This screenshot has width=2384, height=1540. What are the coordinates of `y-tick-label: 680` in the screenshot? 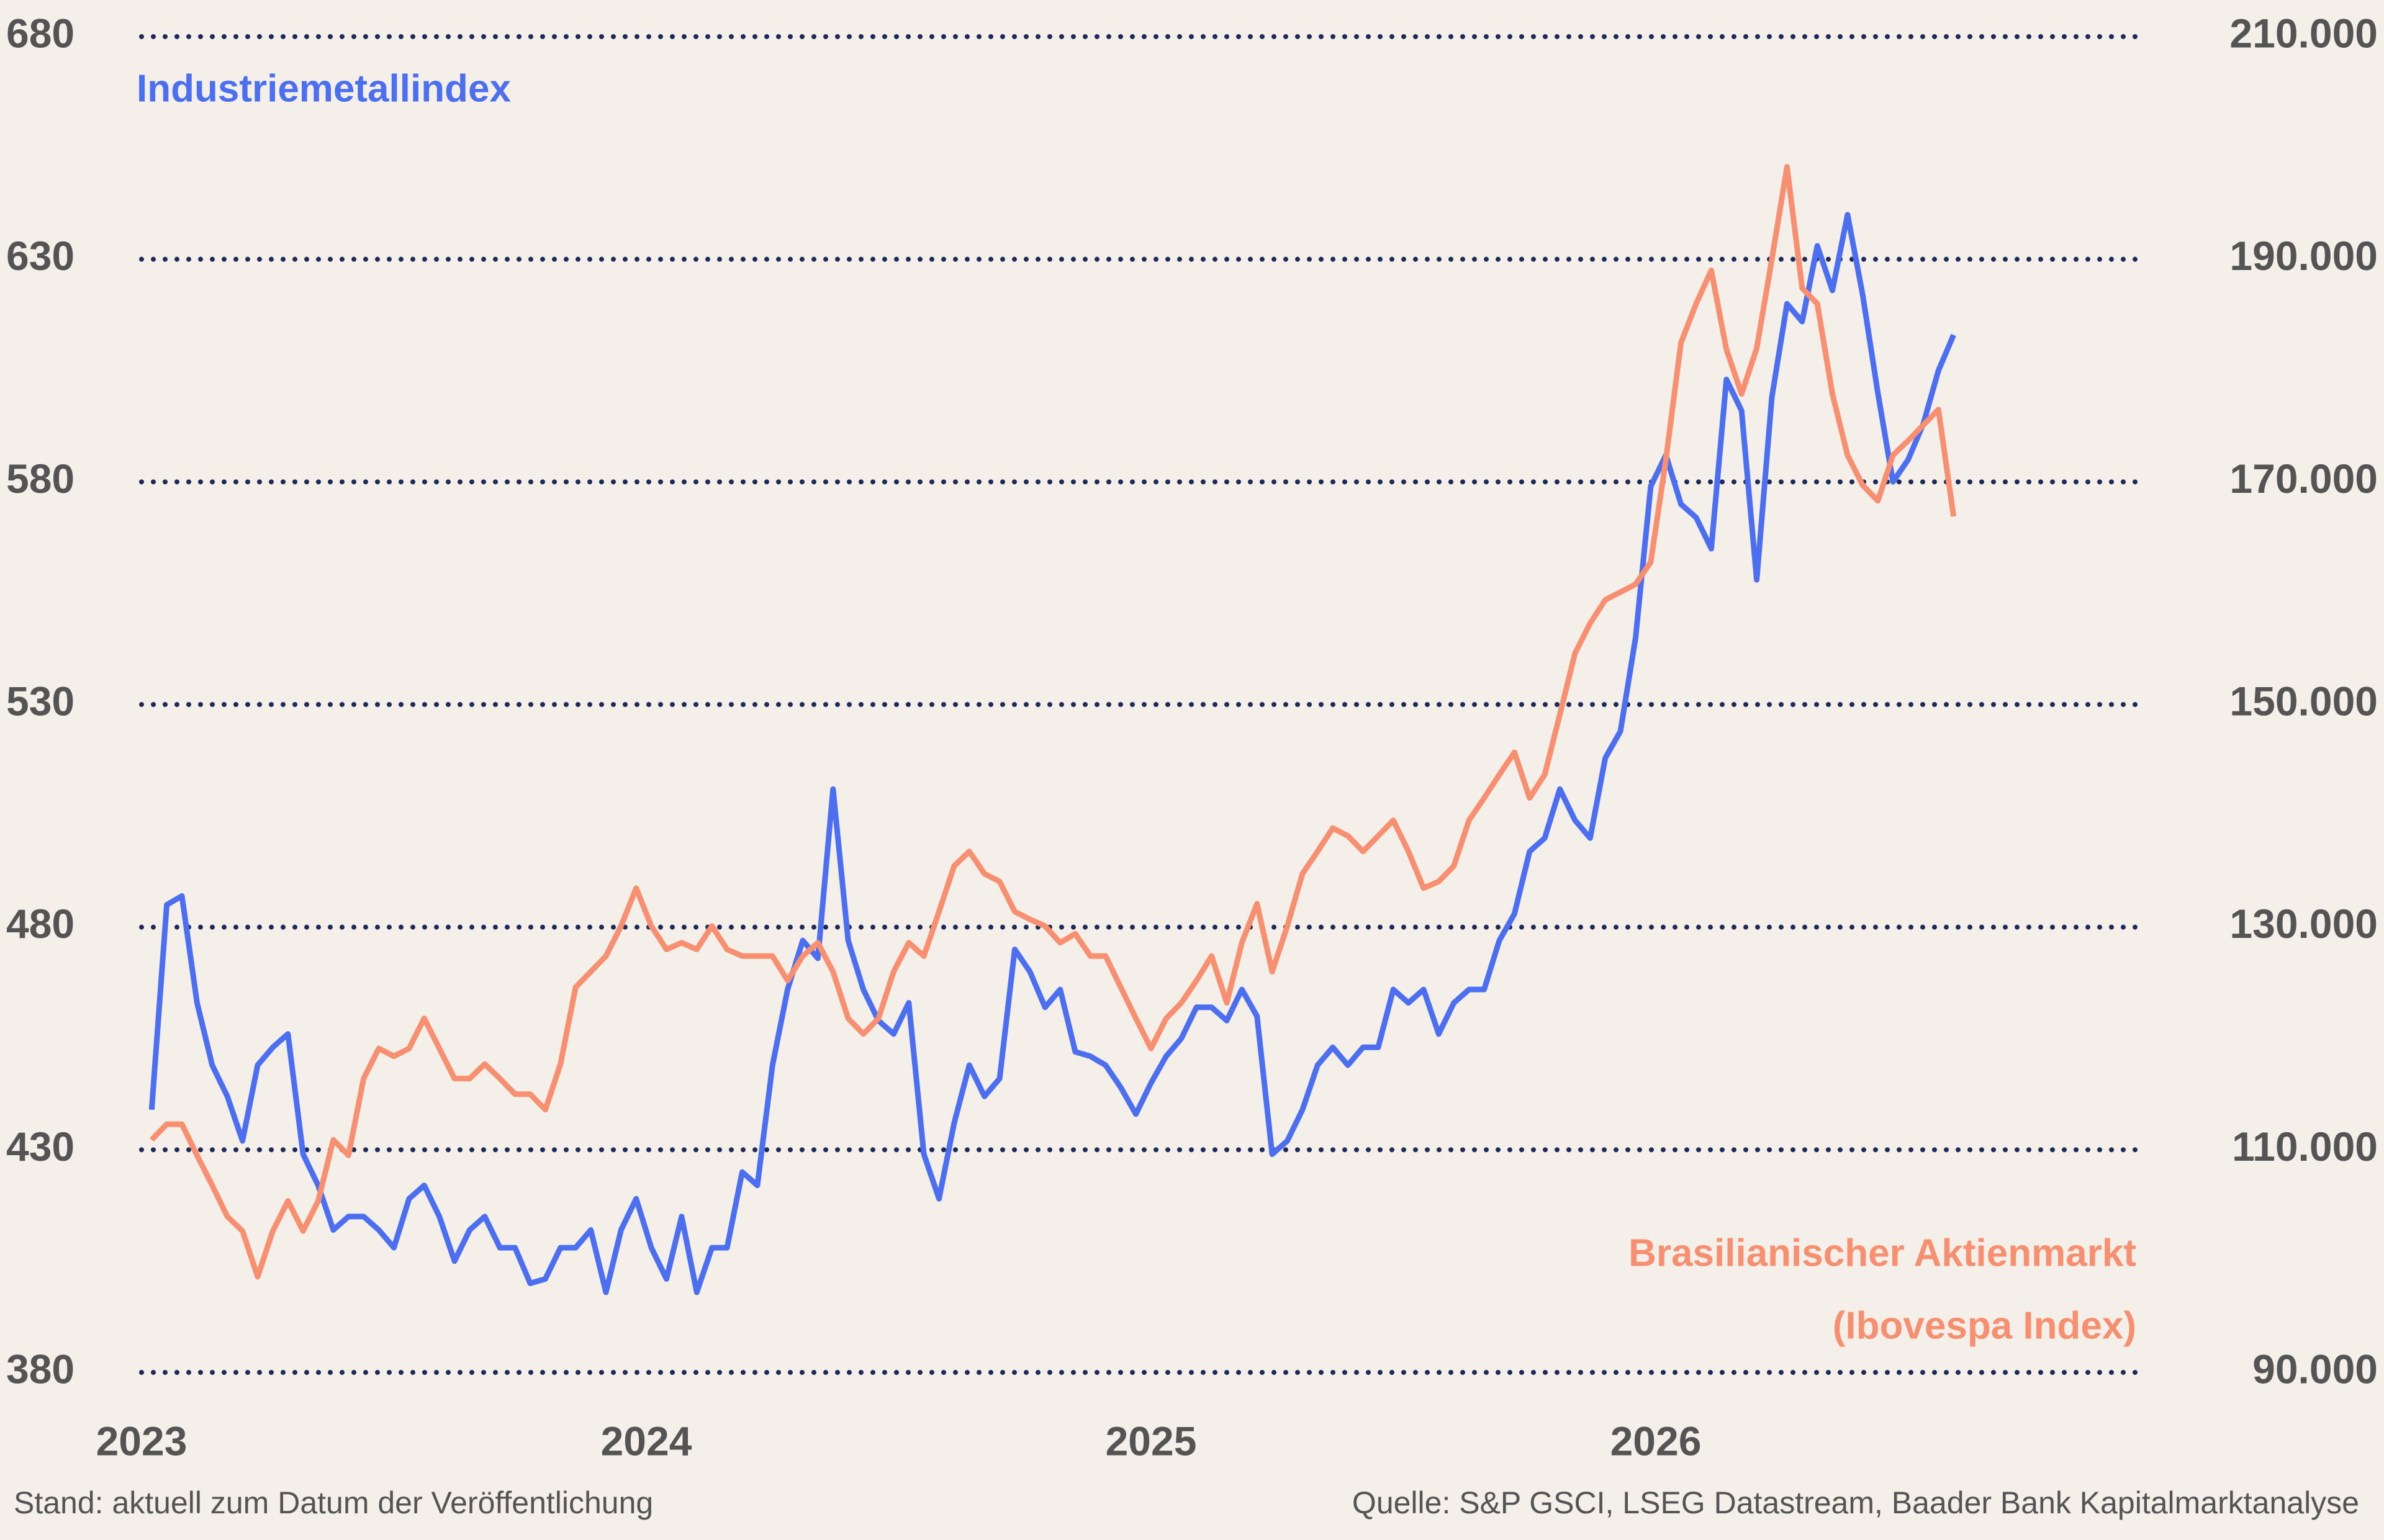 It's located at (40, 33).